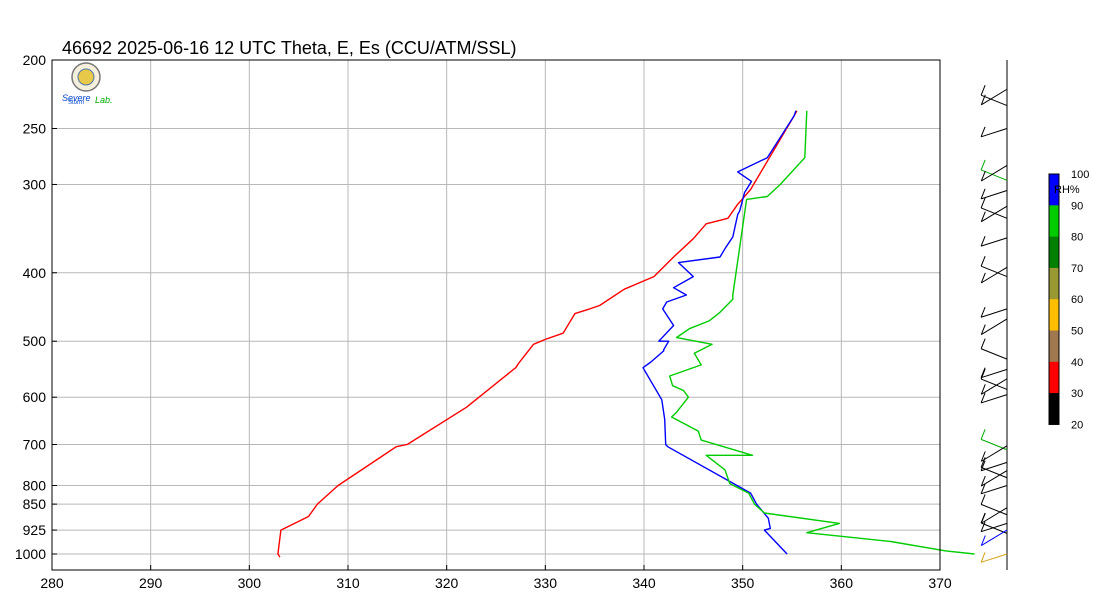  I want to click on x-tick-label: 350, so click(743, 583).